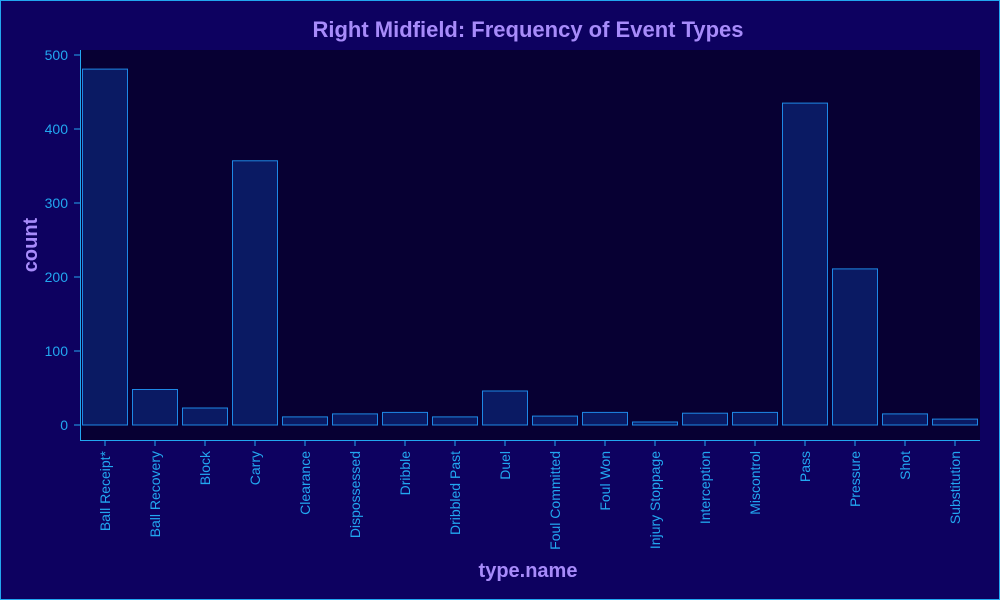 The height and width of the screenshot is (600, 1000). What do you see at coordinates (105, 490) in the screenshot?
I see `x-tick-label: Ball Receipt*` at bounding box center [105, 490].